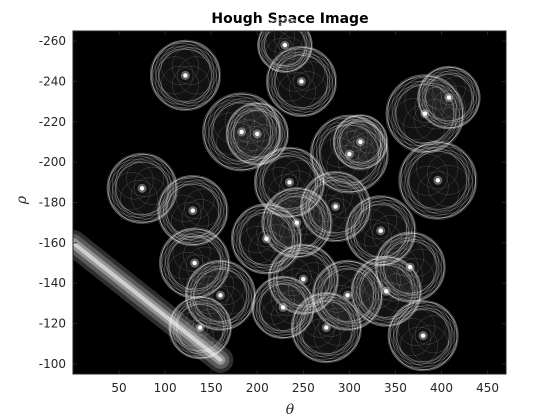  Describe the element at coordinates (52, 162) in the screenshot. I see `y-tick-label: -200` at that location.